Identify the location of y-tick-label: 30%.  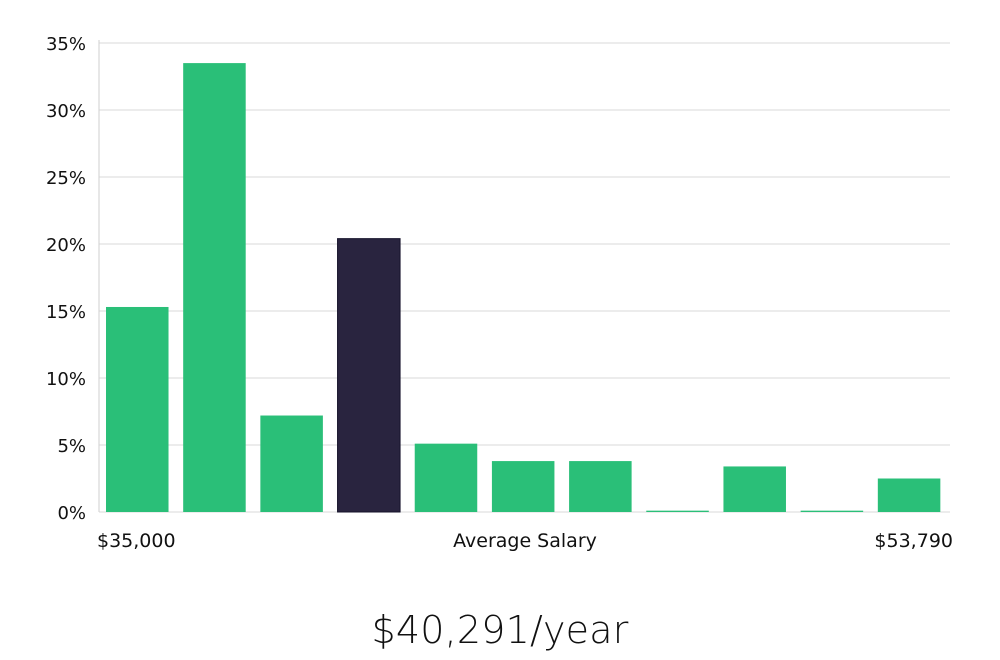
(66, 111).